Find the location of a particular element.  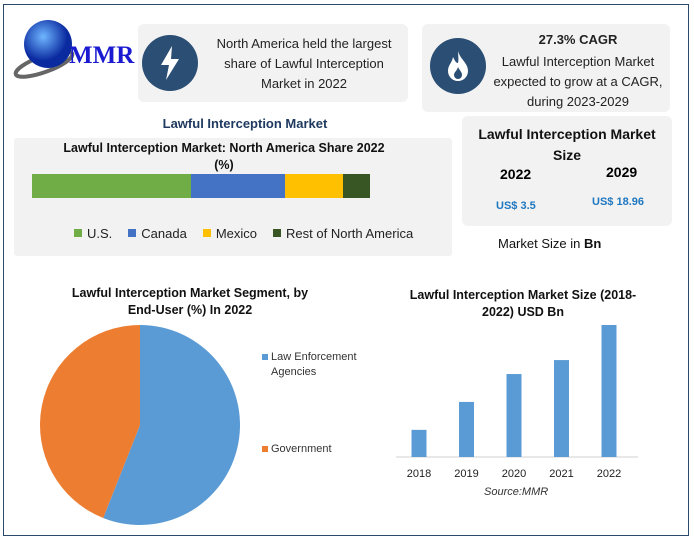

x-tick-label: 2021 is located at coordinates (561, 474).